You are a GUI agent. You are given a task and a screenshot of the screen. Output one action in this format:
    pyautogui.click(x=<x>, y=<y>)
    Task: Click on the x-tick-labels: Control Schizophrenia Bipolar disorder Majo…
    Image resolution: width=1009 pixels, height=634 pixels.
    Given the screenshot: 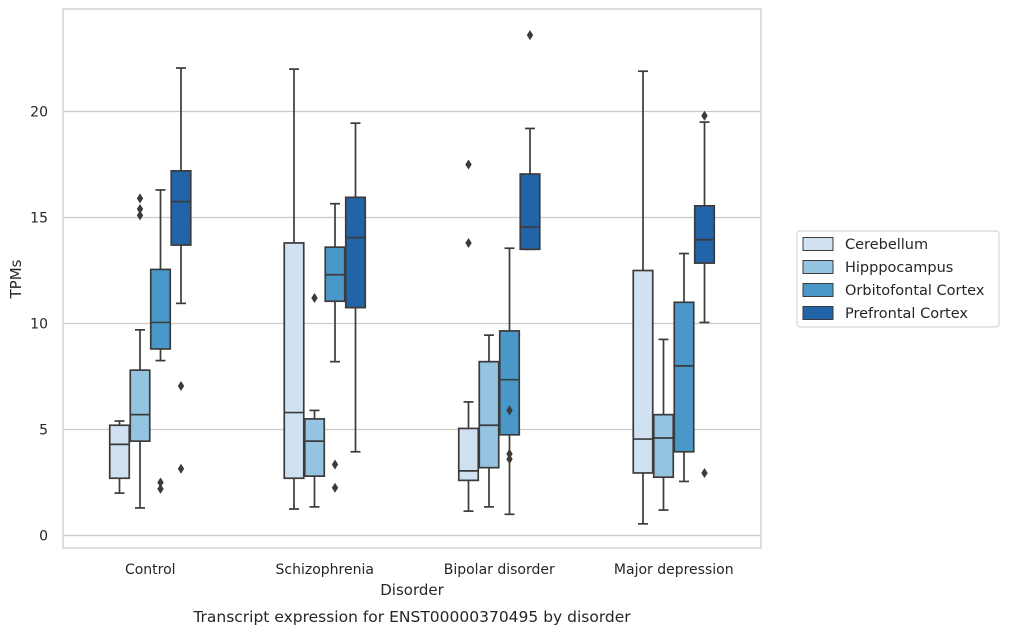 What is the action you would take?
    pyautogui.click(x=429, y=570)
    